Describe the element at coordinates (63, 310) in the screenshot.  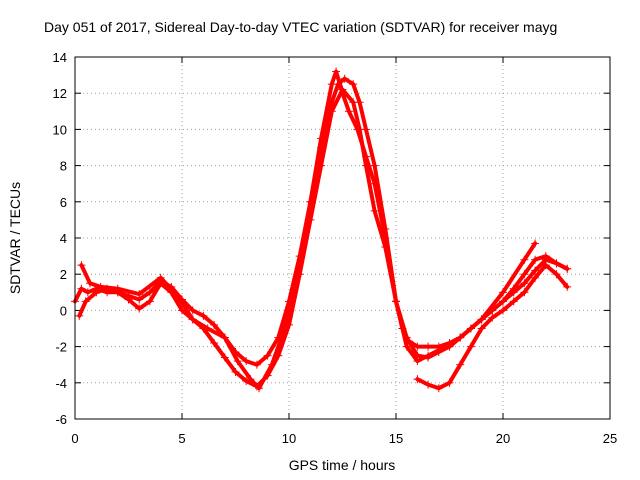
I see `y-tick-label: 0` at that location.